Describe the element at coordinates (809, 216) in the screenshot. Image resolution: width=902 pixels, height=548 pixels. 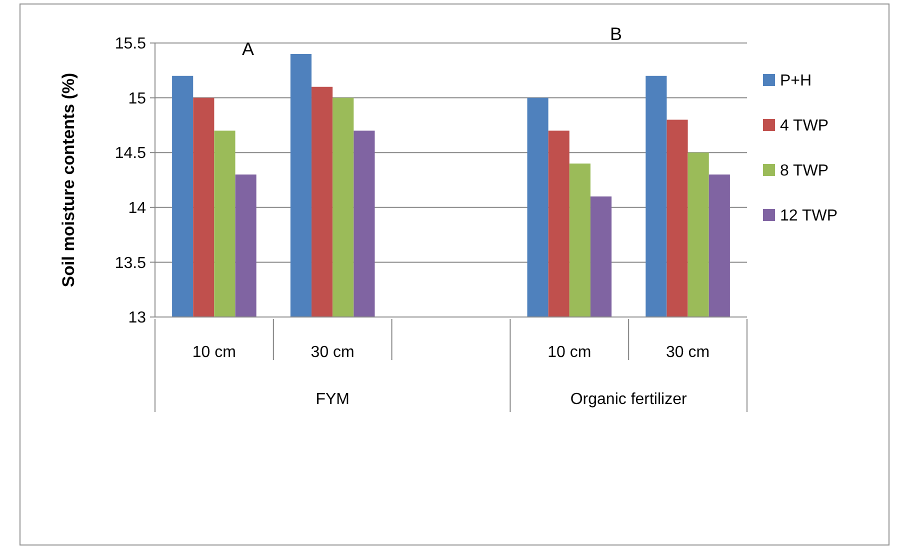
I see `legend-label: 12 TWP` at that location.